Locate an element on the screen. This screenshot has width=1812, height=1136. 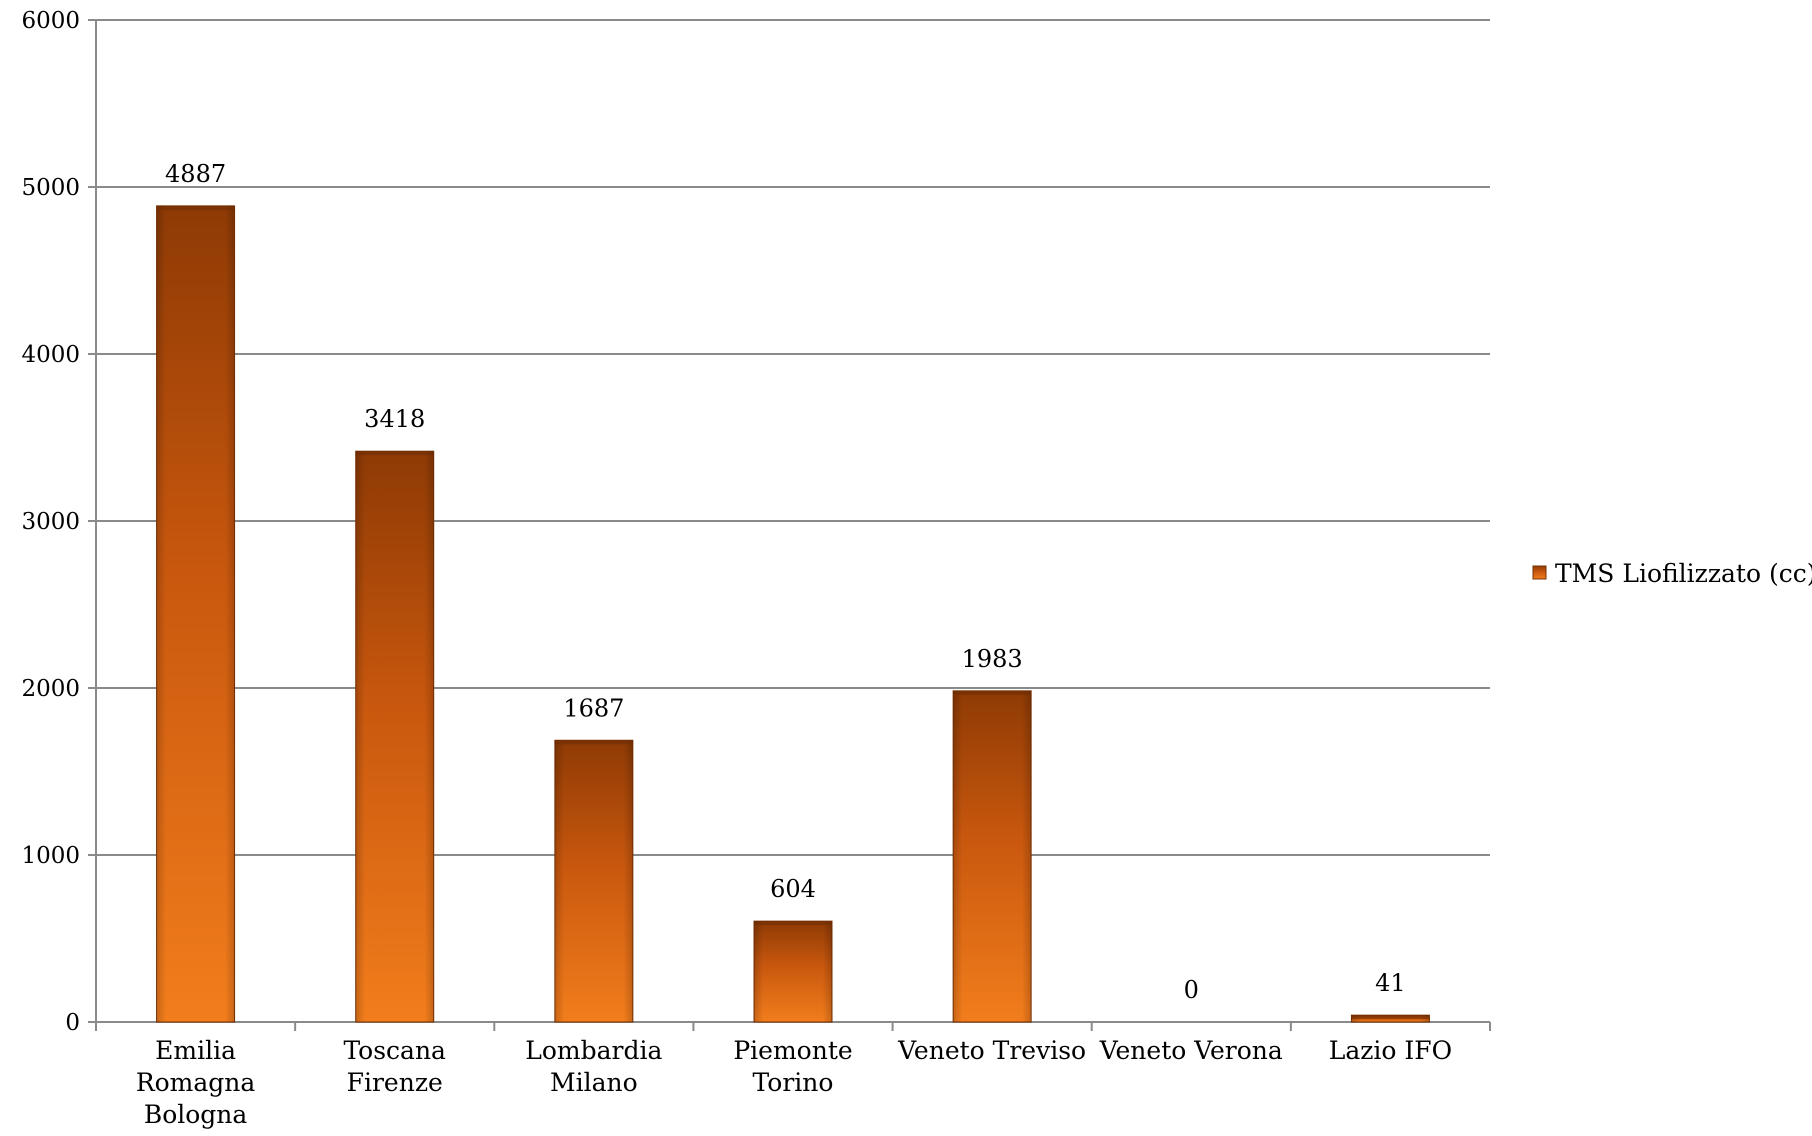
x-tick-label: Toscana Firenze is located at coordinates (394, 1066).